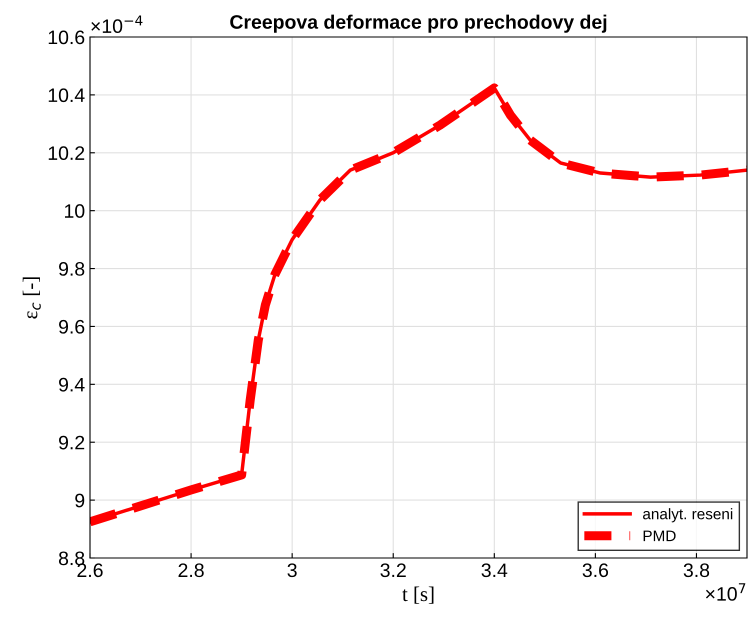  I want to click on x-tick-label: 3.2, so click(393, 570).